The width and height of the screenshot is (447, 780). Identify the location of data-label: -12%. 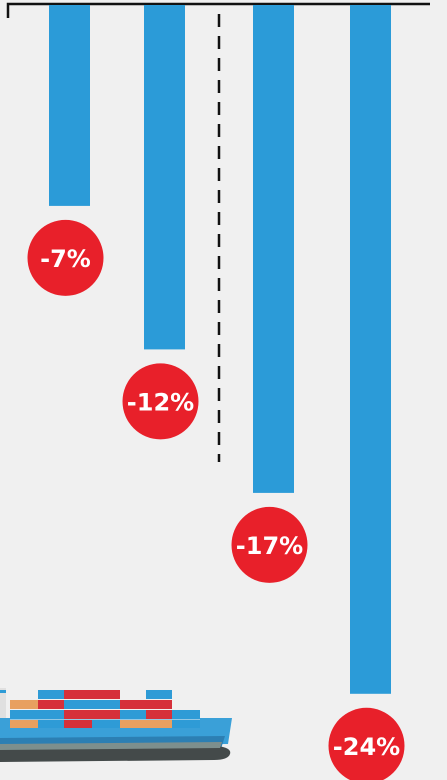
(160, 402).